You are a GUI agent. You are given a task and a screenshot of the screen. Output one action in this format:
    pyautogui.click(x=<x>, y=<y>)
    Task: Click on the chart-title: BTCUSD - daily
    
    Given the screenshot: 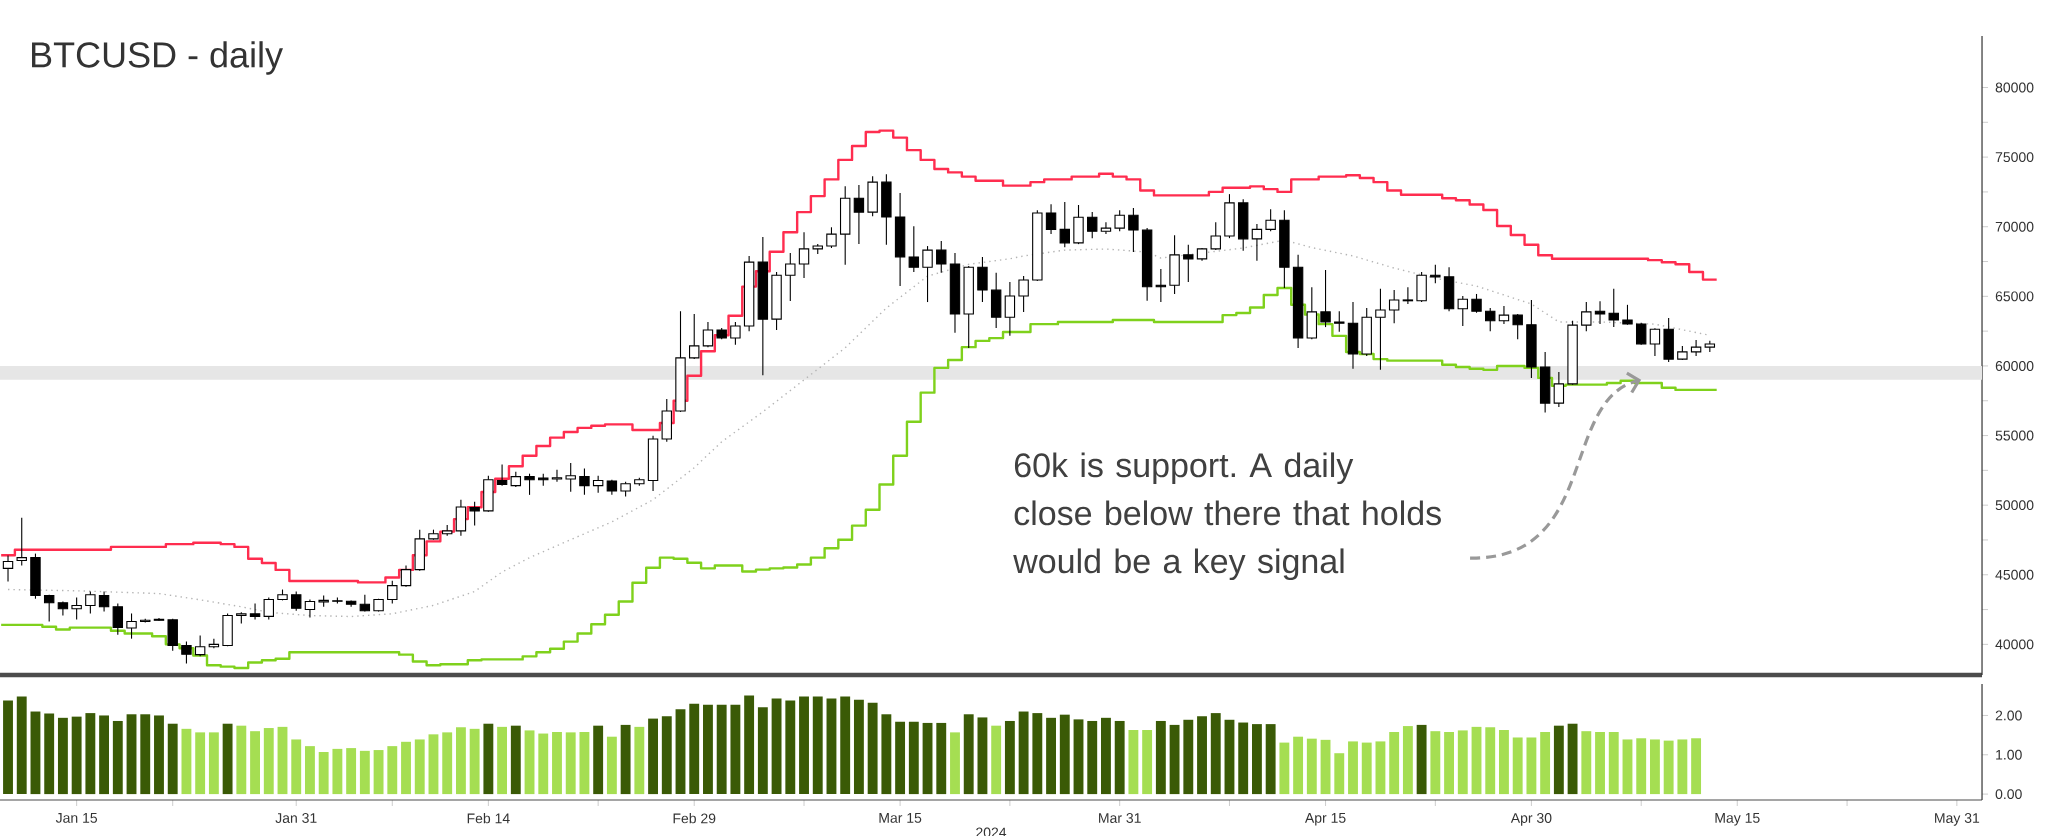 What is the action you would take?
    pyautogui.click(x=157, y=58)
    